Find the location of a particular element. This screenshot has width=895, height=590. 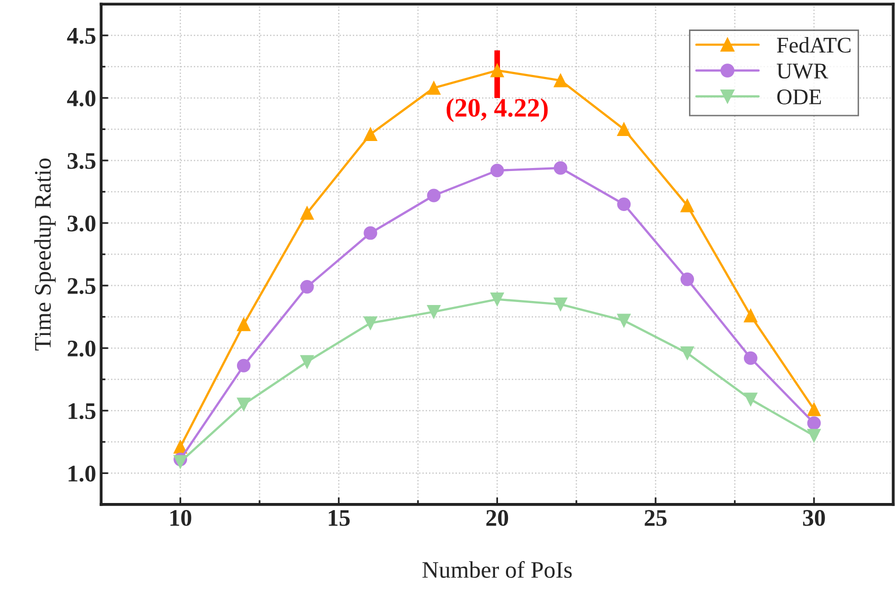

x-tick-label: 20 is located at coordinates (497, 518).